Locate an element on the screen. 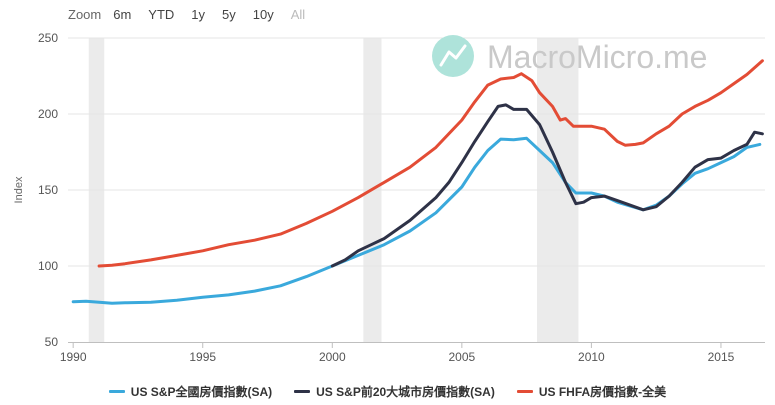 Image resolution: width=775 pixels, height=405 pixels. range-selector: Zoom 6m YTD 1y 5y 10y All is located at coordinates (195, 14).